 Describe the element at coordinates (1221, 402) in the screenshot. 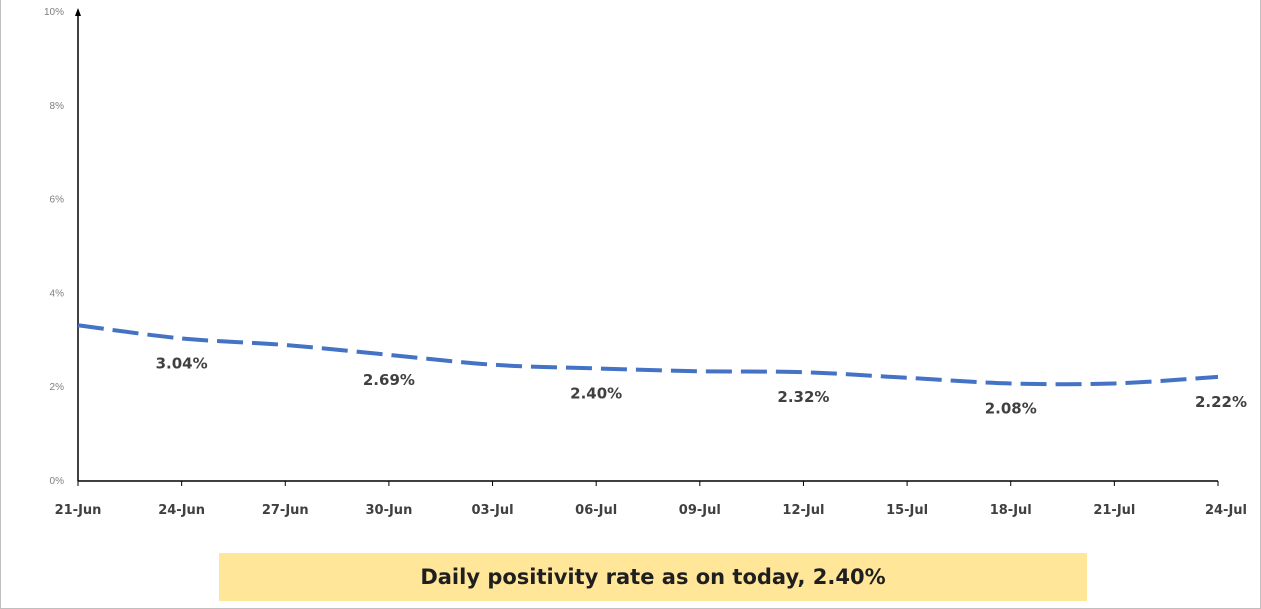

I see `data-label: 2.22%` at that location.